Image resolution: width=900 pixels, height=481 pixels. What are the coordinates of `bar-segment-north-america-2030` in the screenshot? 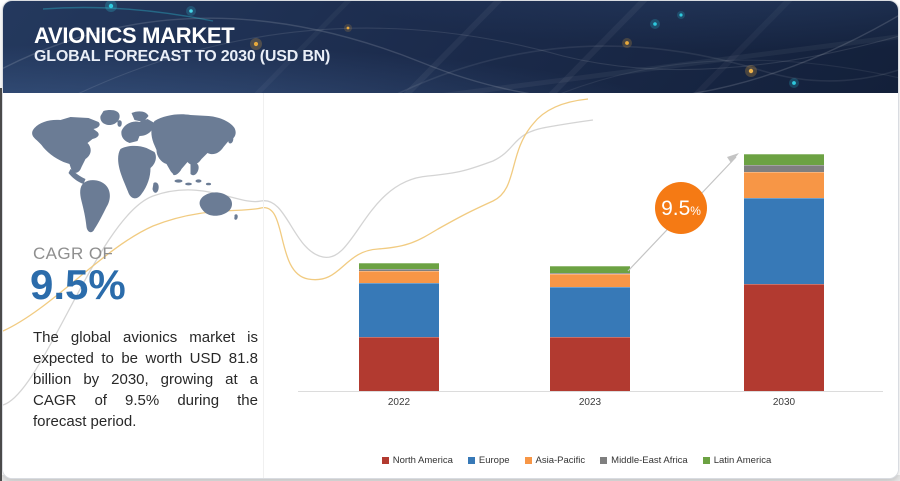 It's located at (784, 337).